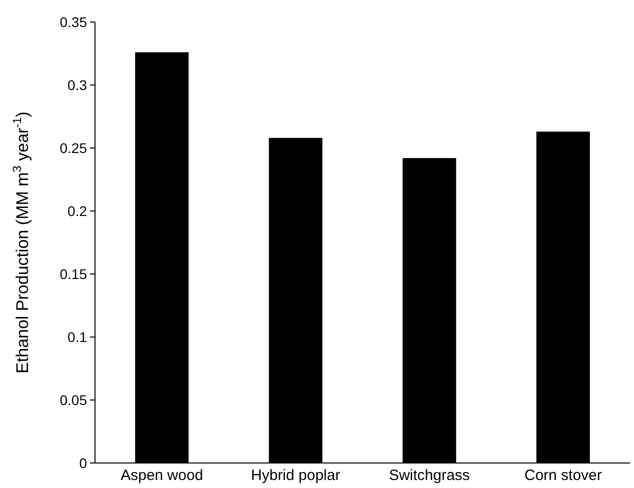  What do you see at coordinates (78, 210) in the screenshot?
I see `y-tick-label: 0.2` at bounding box center [78, 210].